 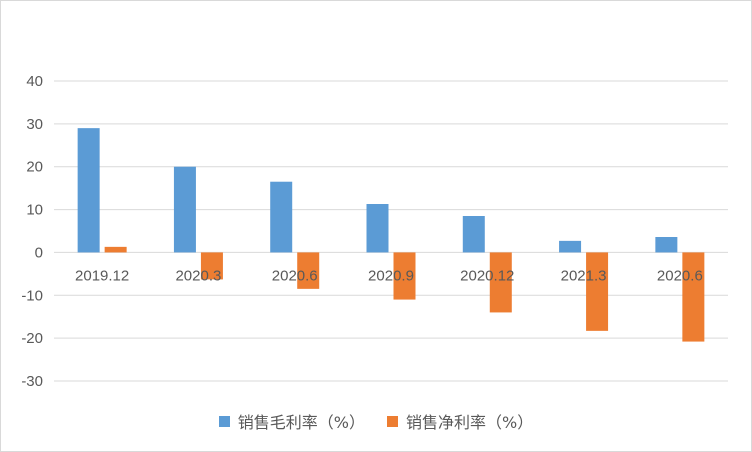 I want to click on y-tick-label: 0, so click(x=39, y=252).